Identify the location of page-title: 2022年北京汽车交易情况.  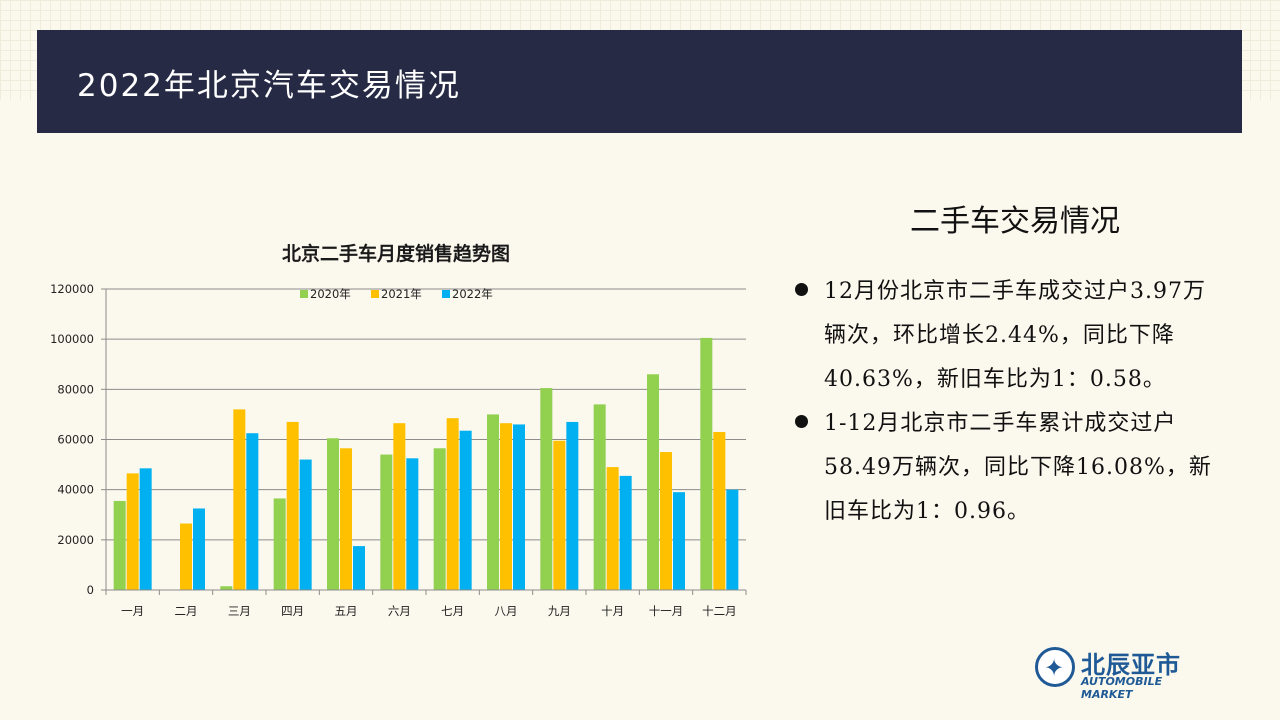
(269, 86).